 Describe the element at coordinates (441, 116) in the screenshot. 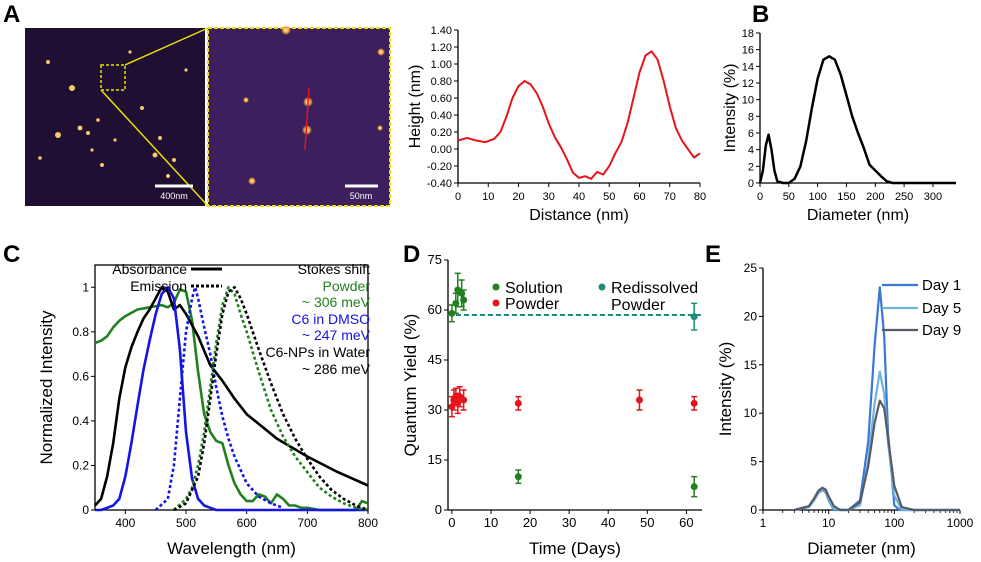

I see `y-tick-label: 0.40` at that location.